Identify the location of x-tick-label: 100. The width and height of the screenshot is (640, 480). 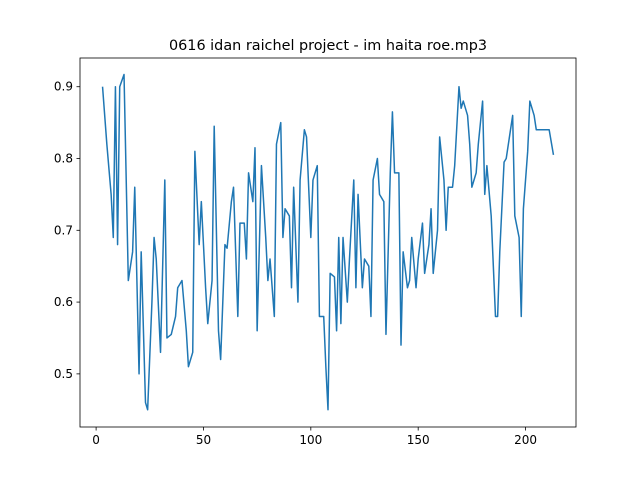
(310, 440).